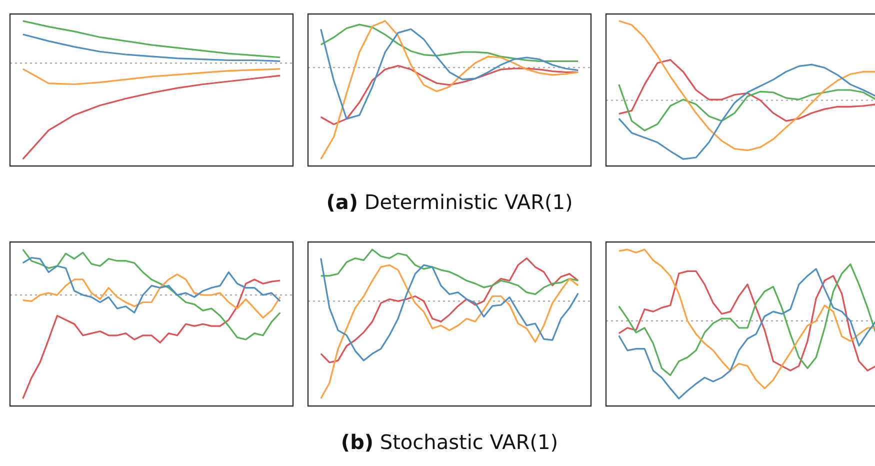  I want to click on x-axis-title: (a) Deterministic VAR(1), so click(449, 202).